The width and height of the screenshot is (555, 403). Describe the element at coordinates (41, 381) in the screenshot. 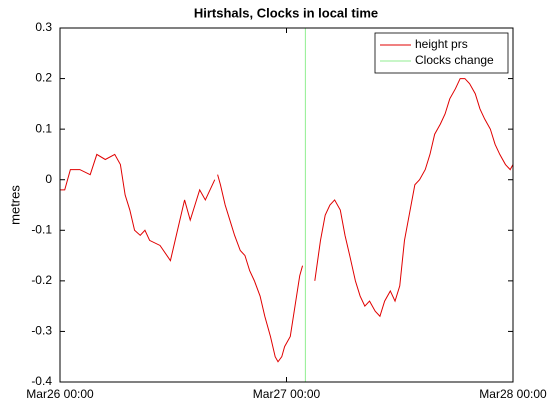

I see `y-tick-label: -0.4` at that location.